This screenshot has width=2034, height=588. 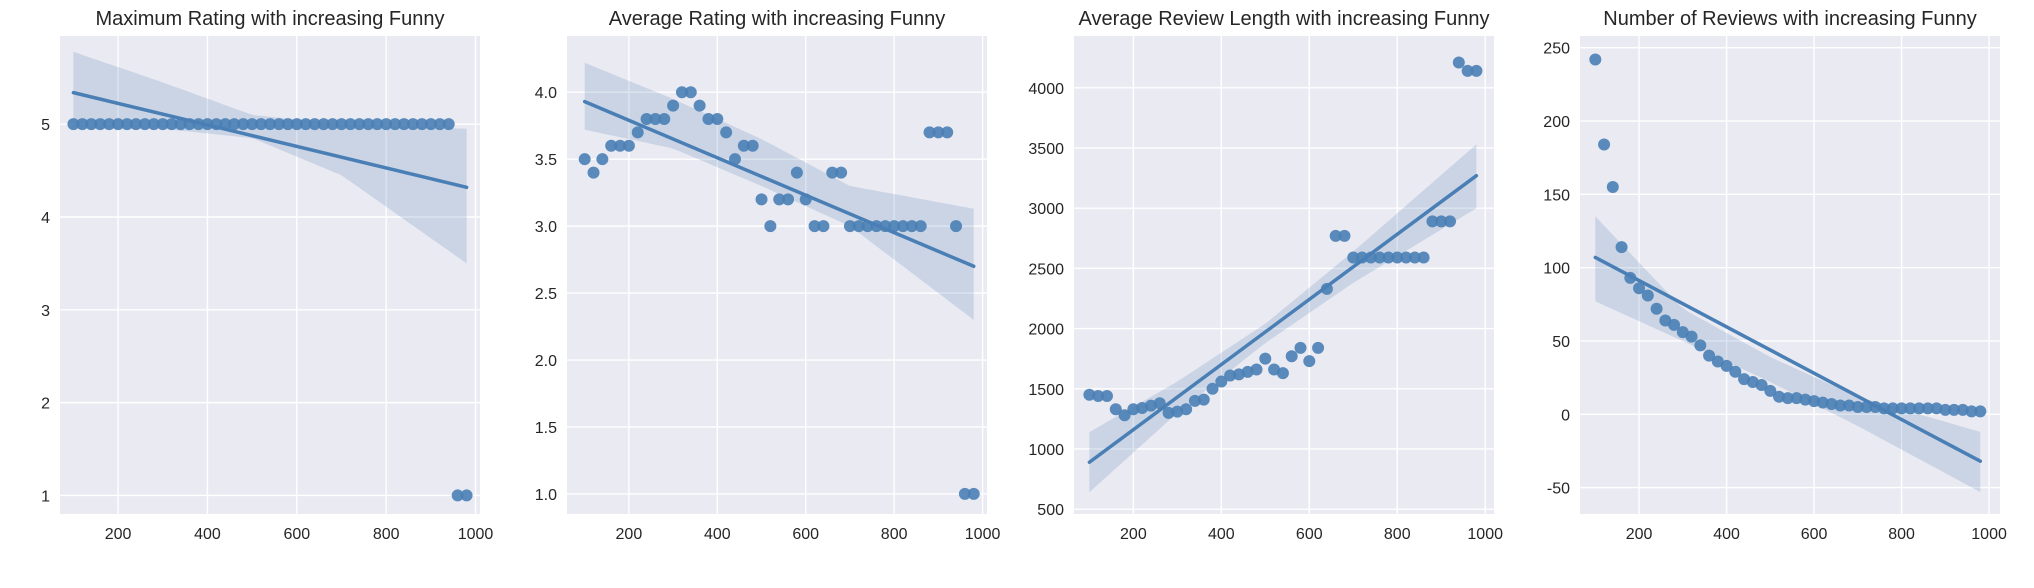 What do you see at coordinates (1556, 122) in the screenshot?
I see `y-tick-label: 200` at bounding box center [1556, 122].